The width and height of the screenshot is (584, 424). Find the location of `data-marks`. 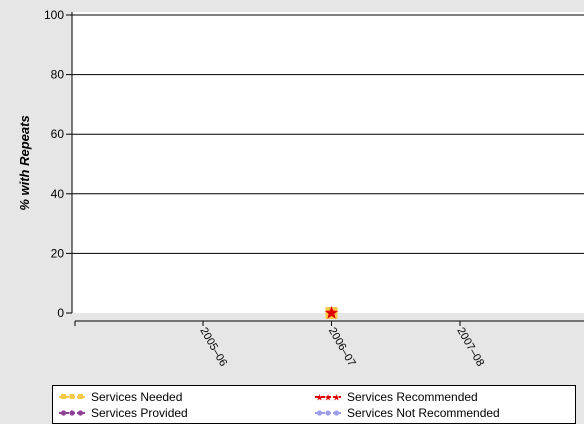

data-marks is located at coordinates (331, 312).